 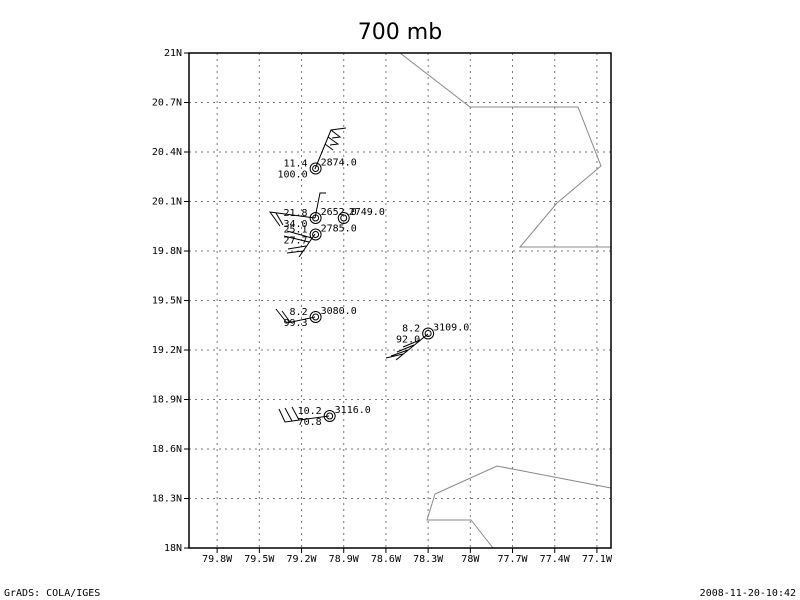 I want to click on x-tick-label: 77.7W, so click(x=512, y=559).